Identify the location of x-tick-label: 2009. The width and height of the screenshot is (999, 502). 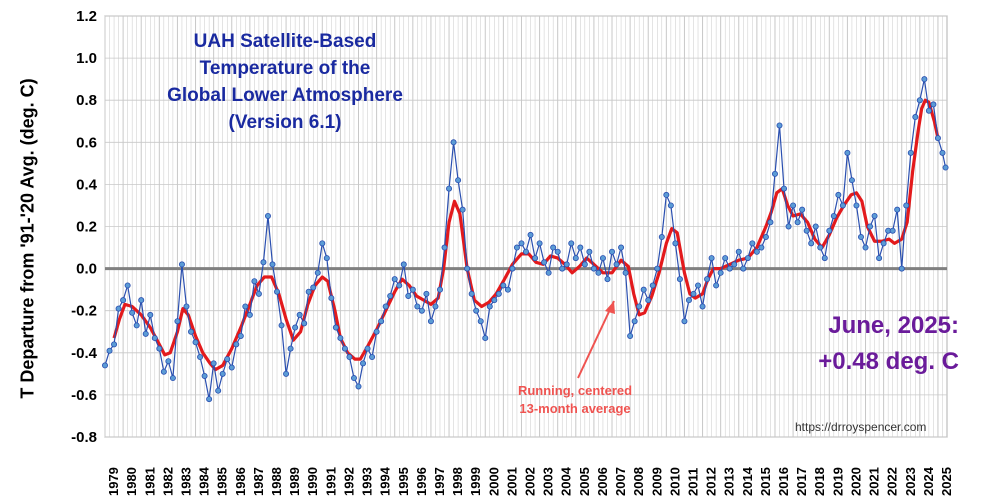
(656, 481).